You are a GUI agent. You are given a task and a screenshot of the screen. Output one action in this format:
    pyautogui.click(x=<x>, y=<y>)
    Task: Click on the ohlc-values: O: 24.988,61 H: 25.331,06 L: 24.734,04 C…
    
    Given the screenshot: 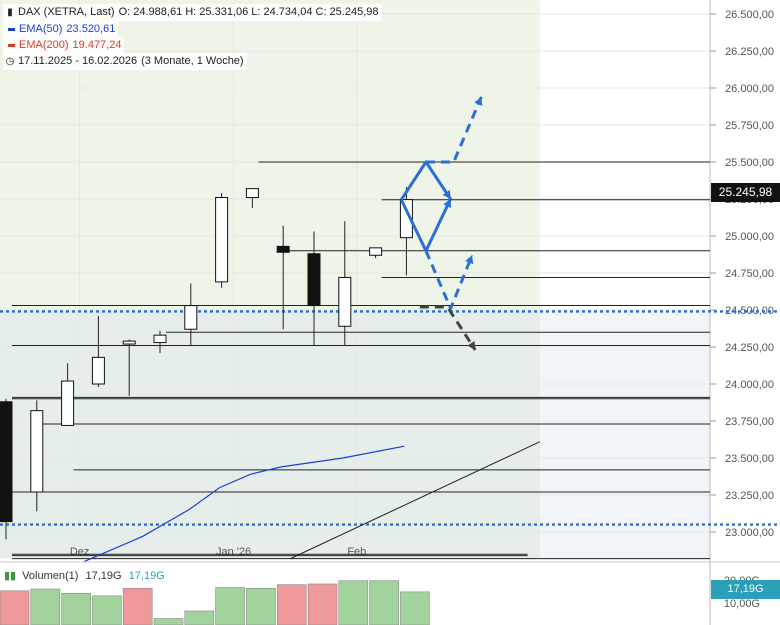 What is the action you would take?
    pyautogui.click(x=248, y=12)
    